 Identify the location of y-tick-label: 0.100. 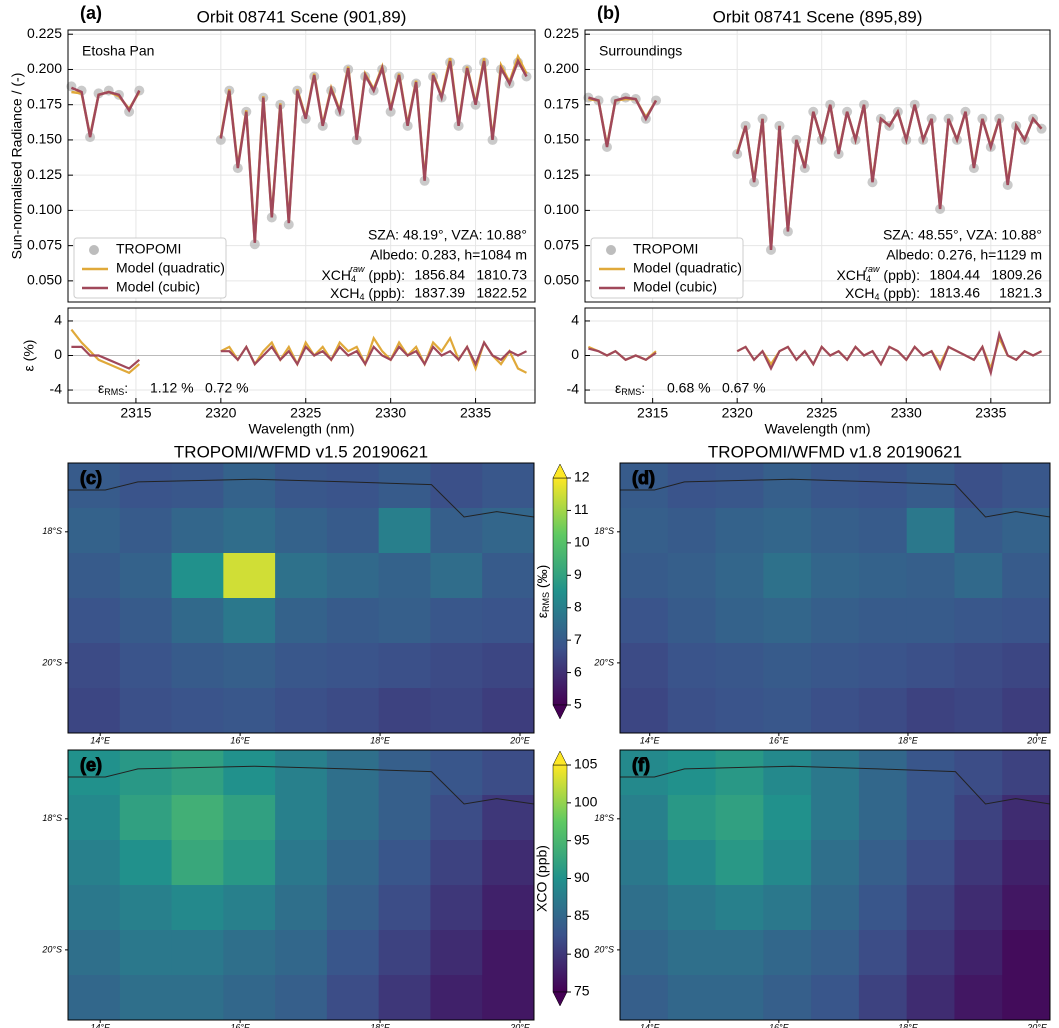
(561, 209).